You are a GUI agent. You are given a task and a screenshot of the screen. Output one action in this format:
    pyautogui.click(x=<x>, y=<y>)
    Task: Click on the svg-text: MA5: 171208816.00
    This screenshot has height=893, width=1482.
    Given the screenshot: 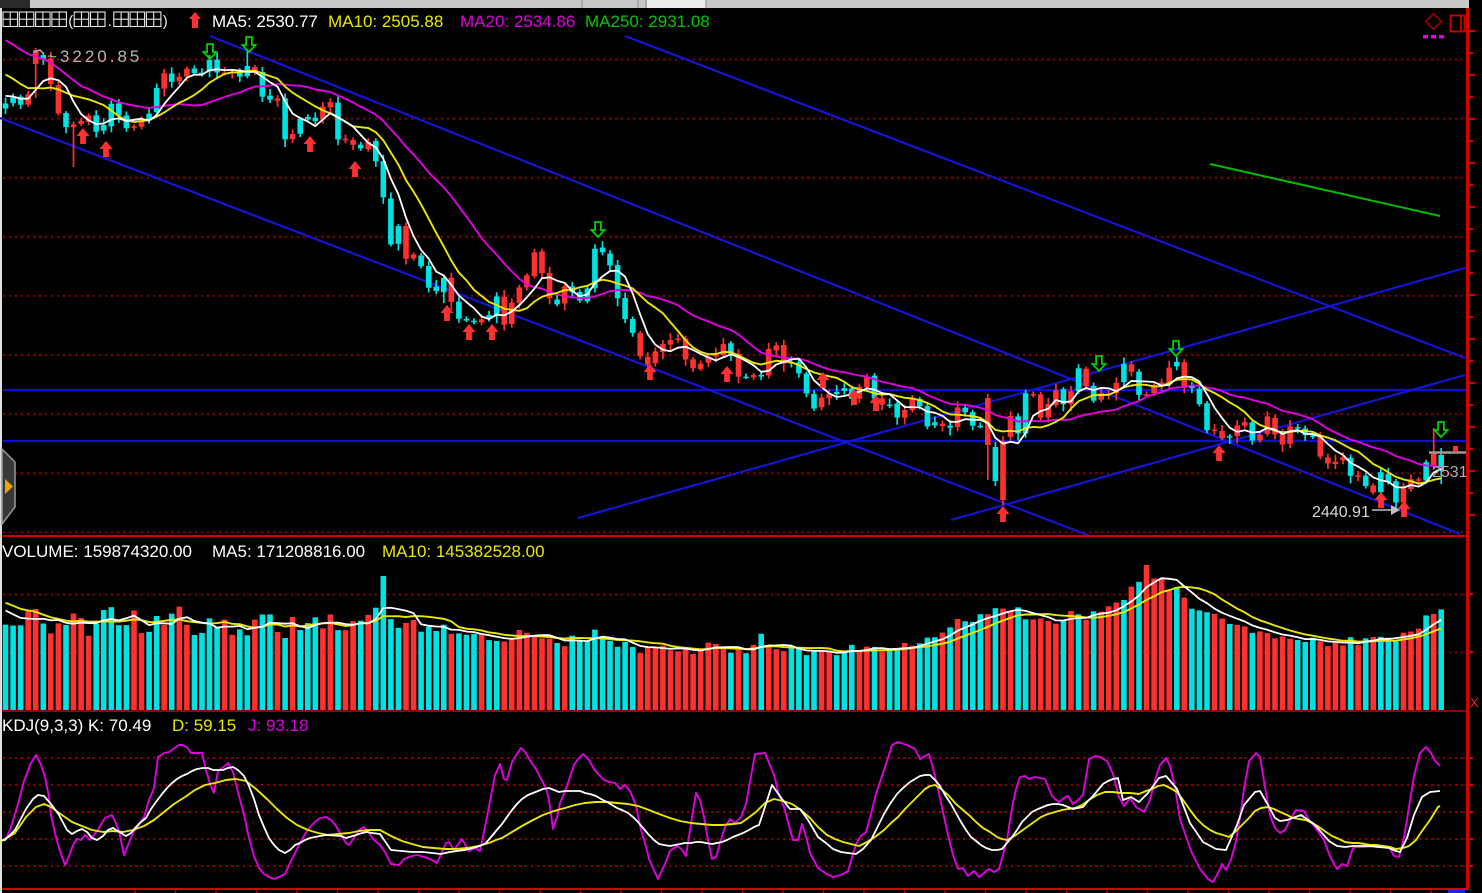 What is the action you would take?
    pyautogui.click(x=288, y=551)
    